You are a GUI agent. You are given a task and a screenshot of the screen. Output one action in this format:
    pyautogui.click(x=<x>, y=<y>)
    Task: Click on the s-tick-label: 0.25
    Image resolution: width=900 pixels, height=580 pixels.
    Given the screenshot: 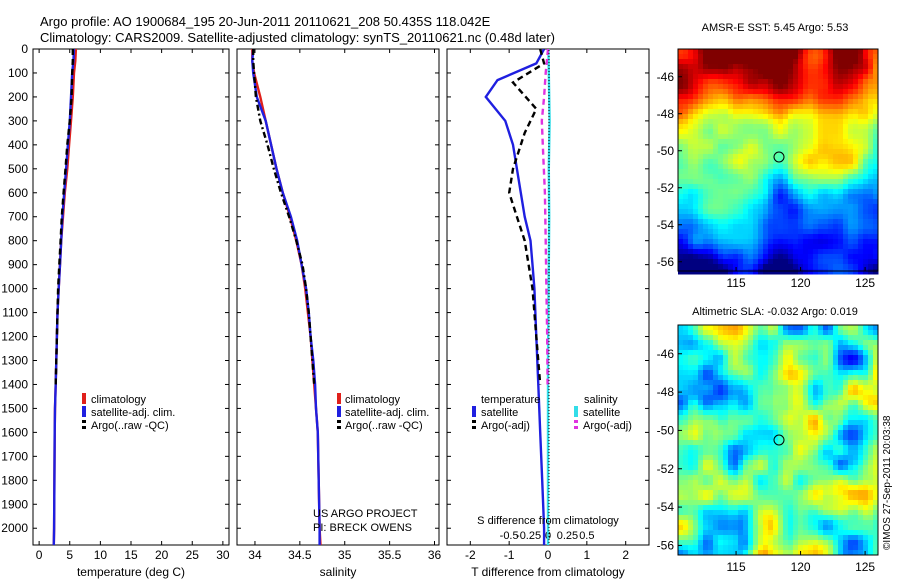 What is the action you would take?
    pyautogui.click(x=567, y=536)
    